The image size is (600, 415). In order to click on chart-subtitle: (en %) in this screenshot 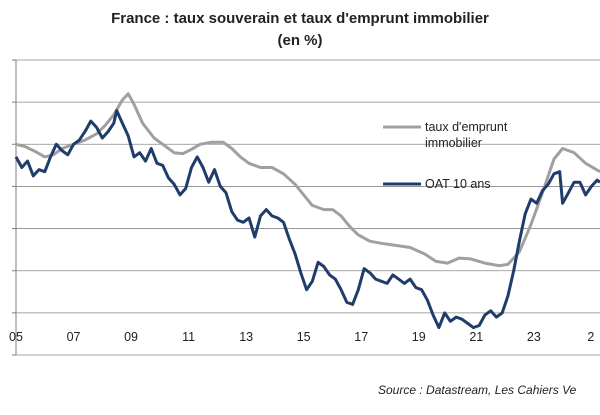, I will do `click(300, 40)`.